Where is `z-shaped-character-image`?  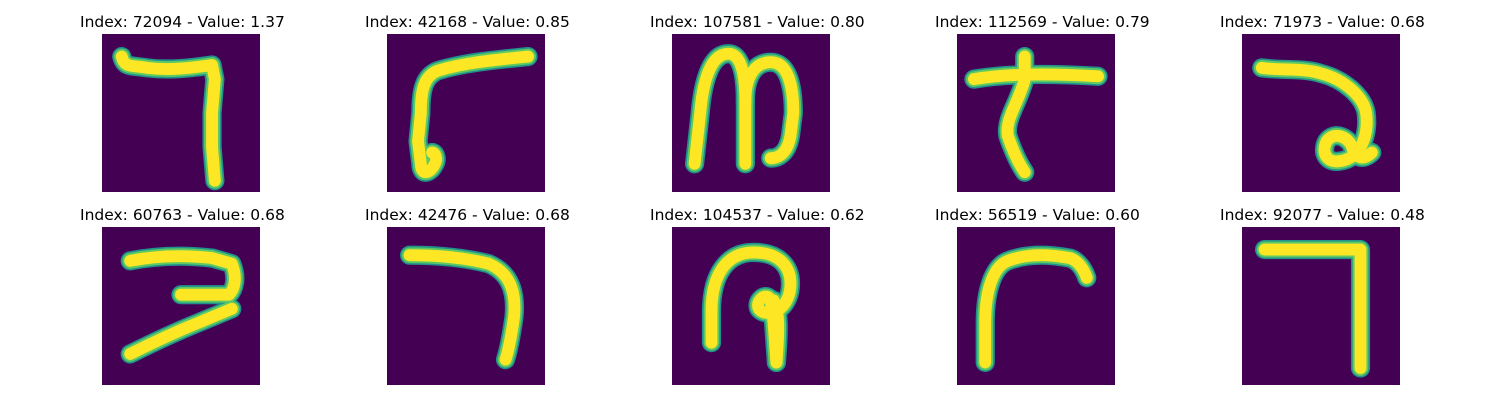 z-shaped-character-image is located at coordinates (181, 306).